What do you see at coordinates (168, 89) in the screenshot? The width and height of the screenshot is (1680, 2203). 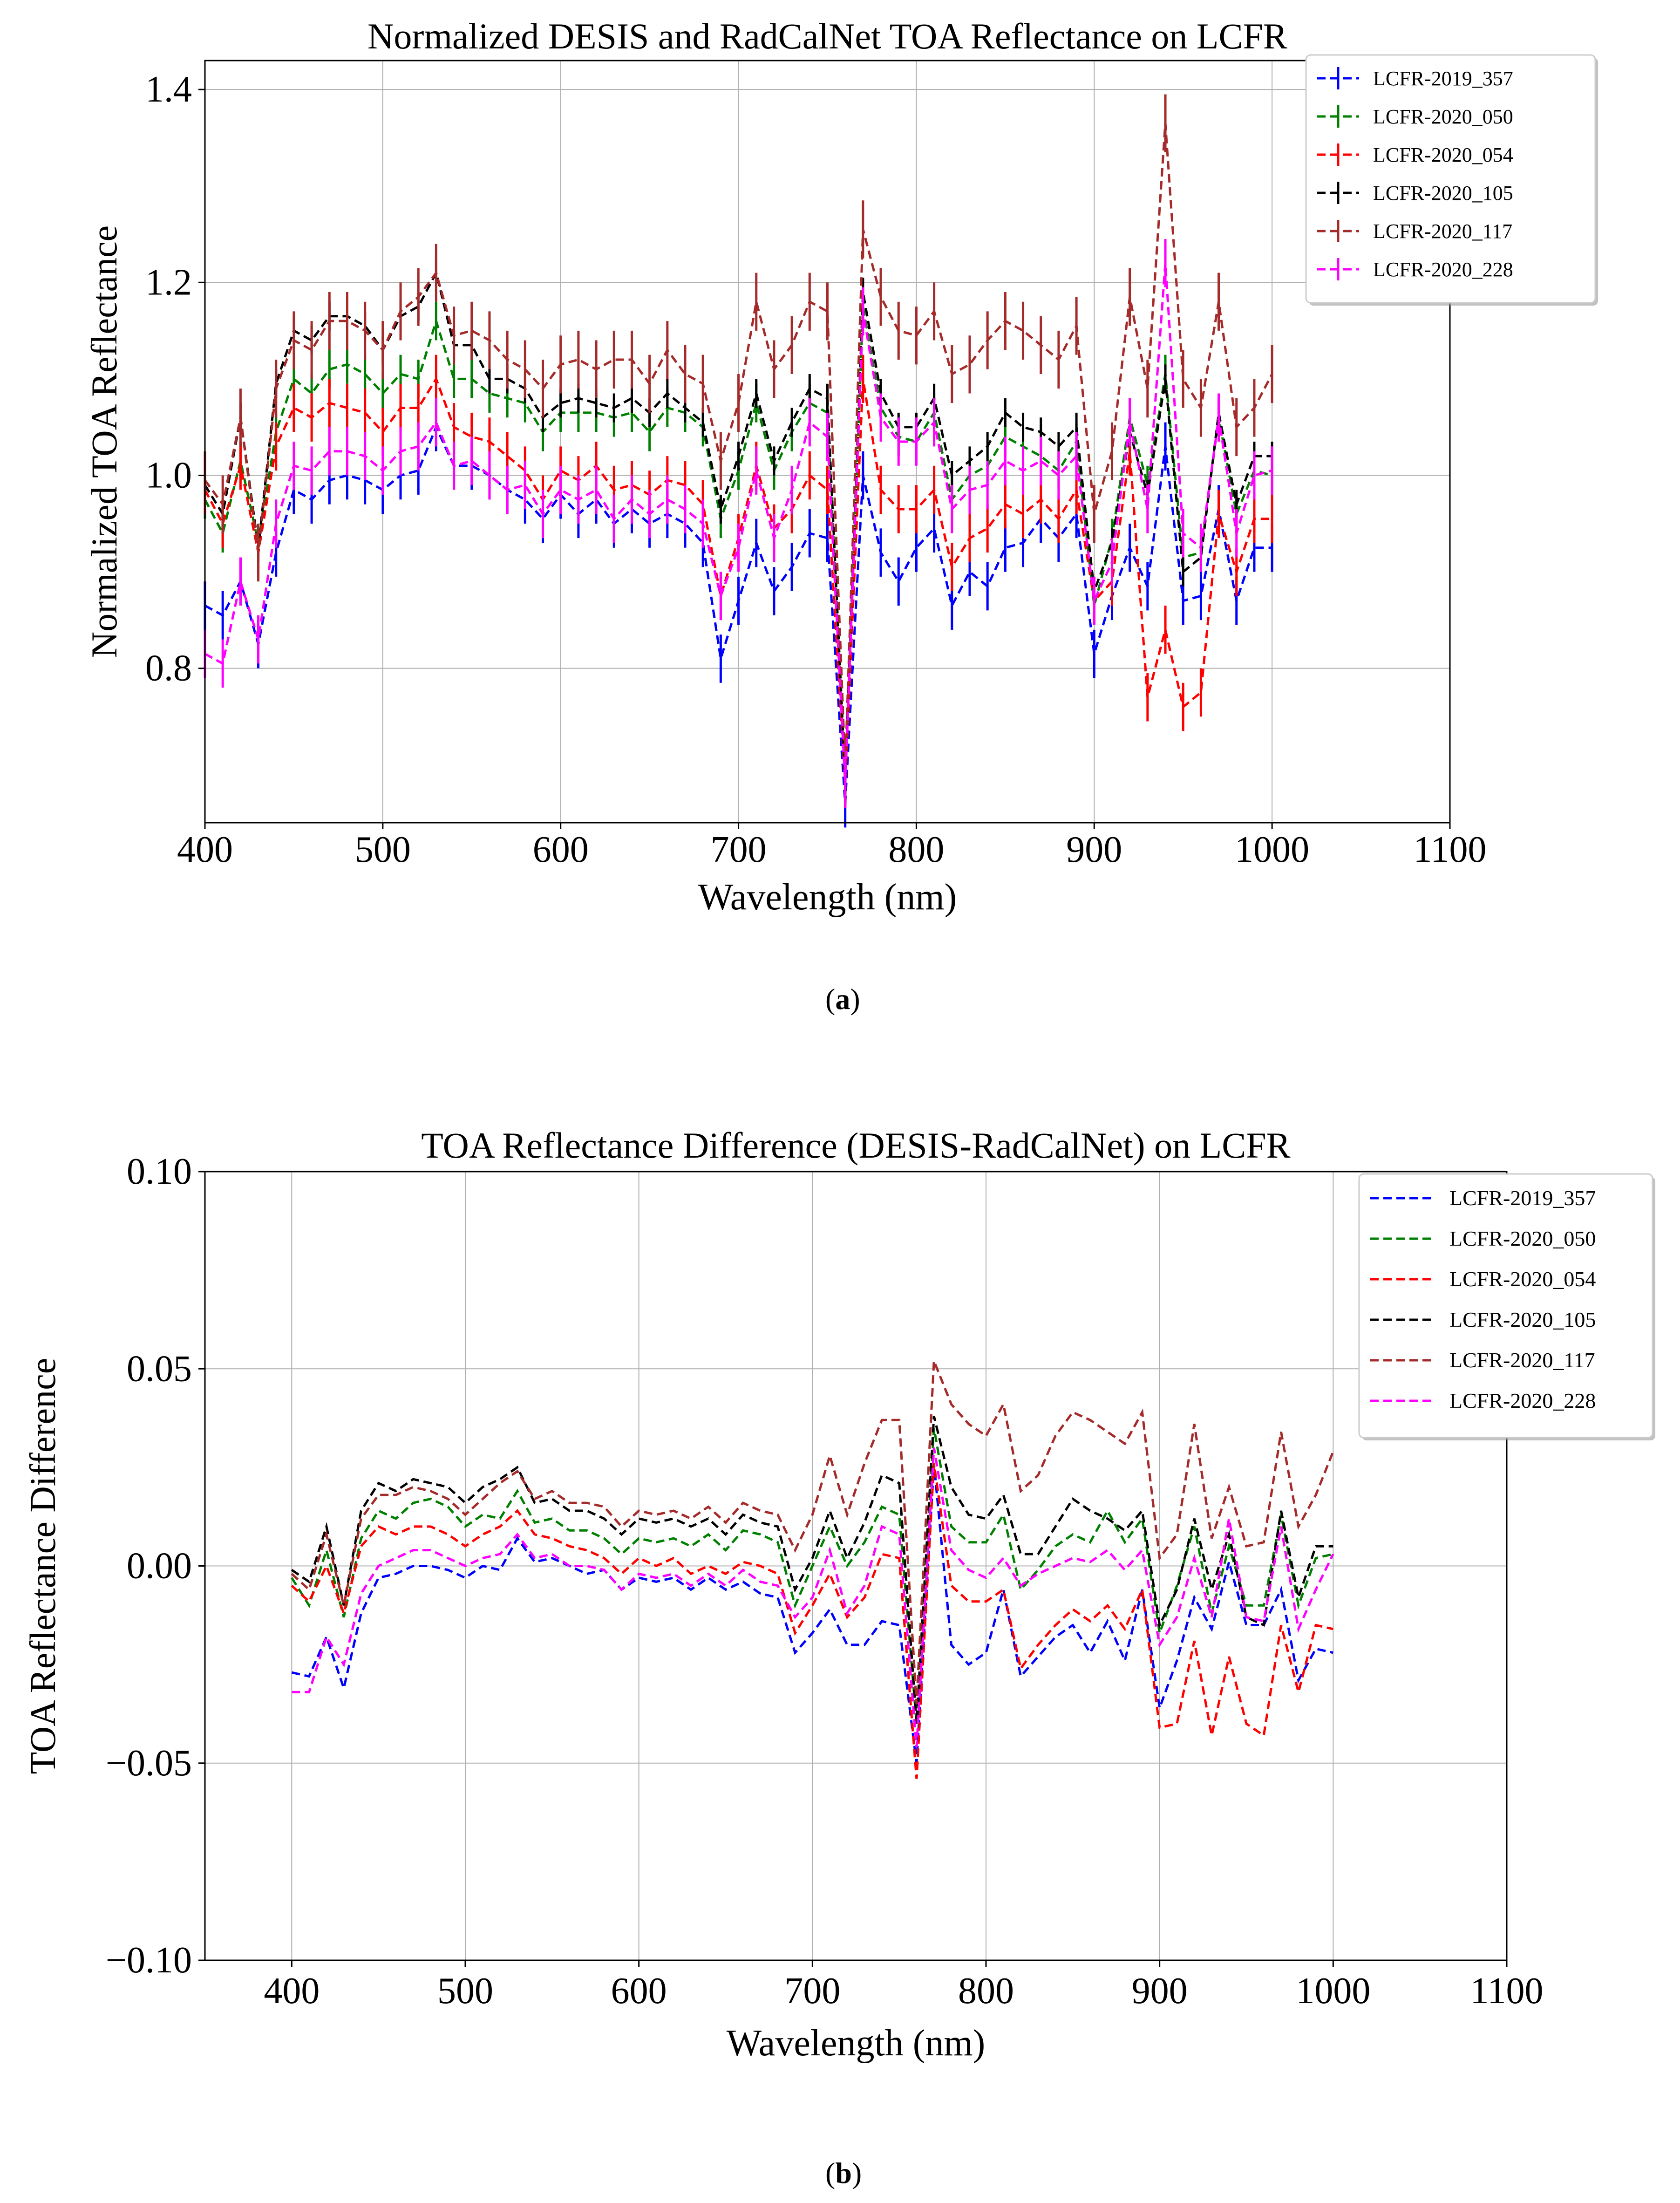 I see `y-tick-label: 1.4` at bounding box center [168, 89].